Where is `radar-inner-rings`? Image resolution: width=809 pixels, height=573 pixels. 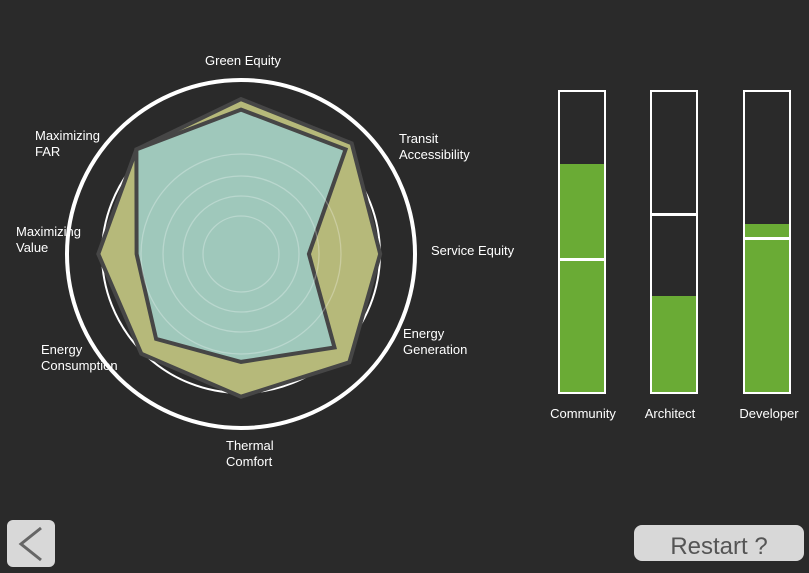 radar-inner-rings is located at coordinates (241, 254).